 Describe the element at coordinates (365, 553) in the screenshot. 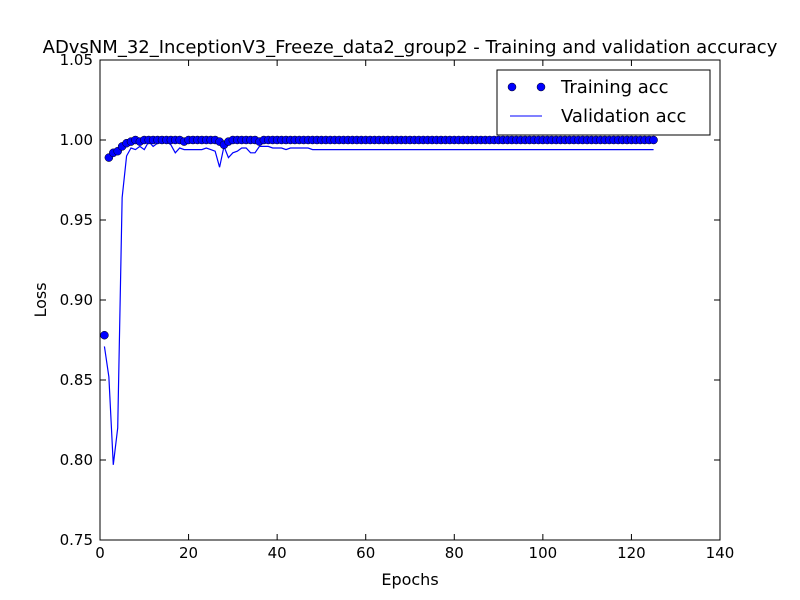

I see `x-tick-label: 60` at that location.